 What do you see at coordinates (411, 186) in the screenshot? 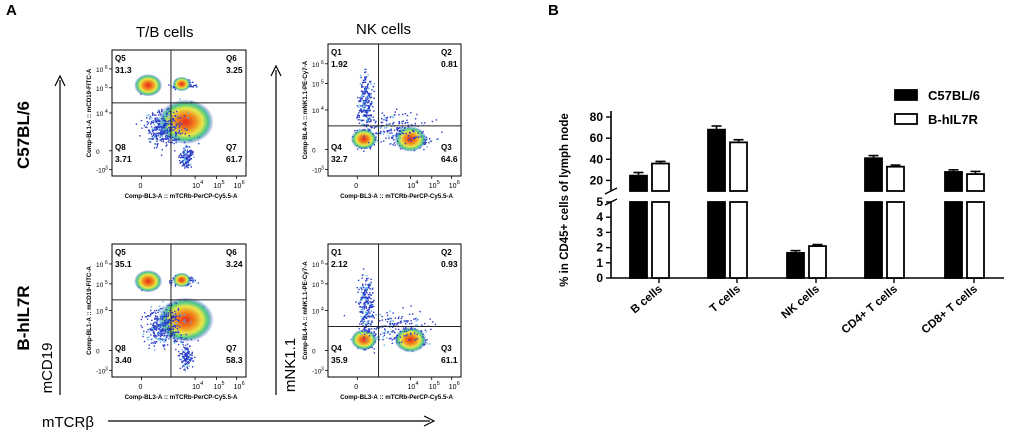
I see `flow-x-tick-label: 10` at bounding box center [411, 186].